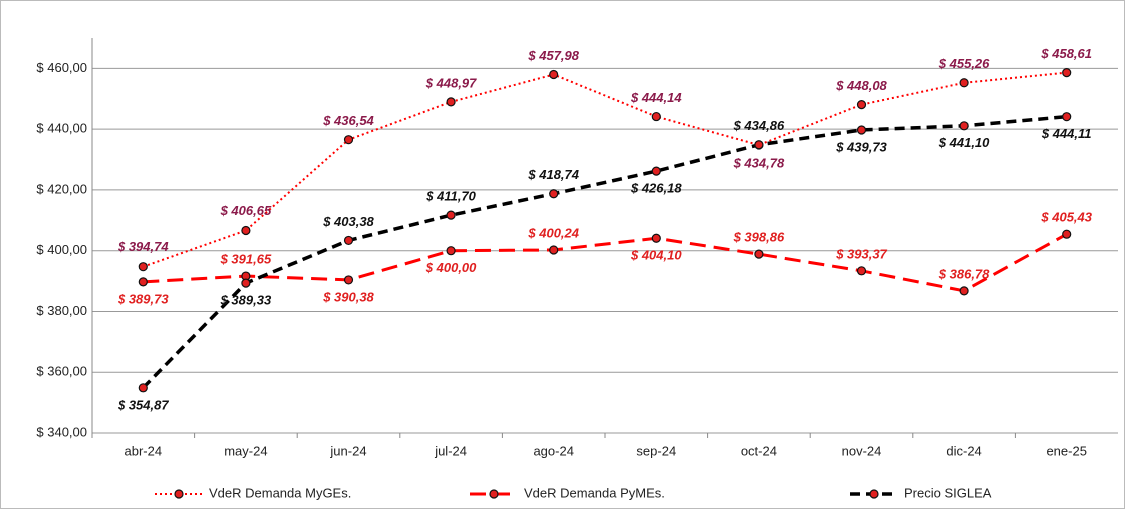 The height and width of the screenshot is (509, 1125). I want to click on value-label: $ 418,74, so click(553, 174).